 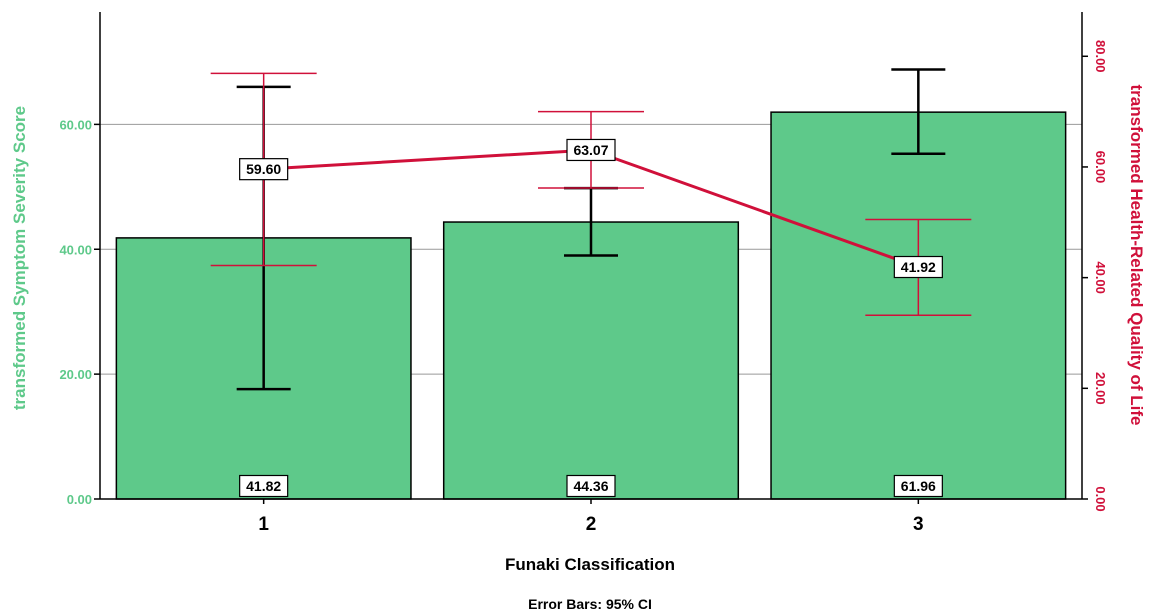 What do you see at coordinates (1100, 277) in the screenshot?
I see `right-tick-label: 40.00` at bounding box center [1100, 277].